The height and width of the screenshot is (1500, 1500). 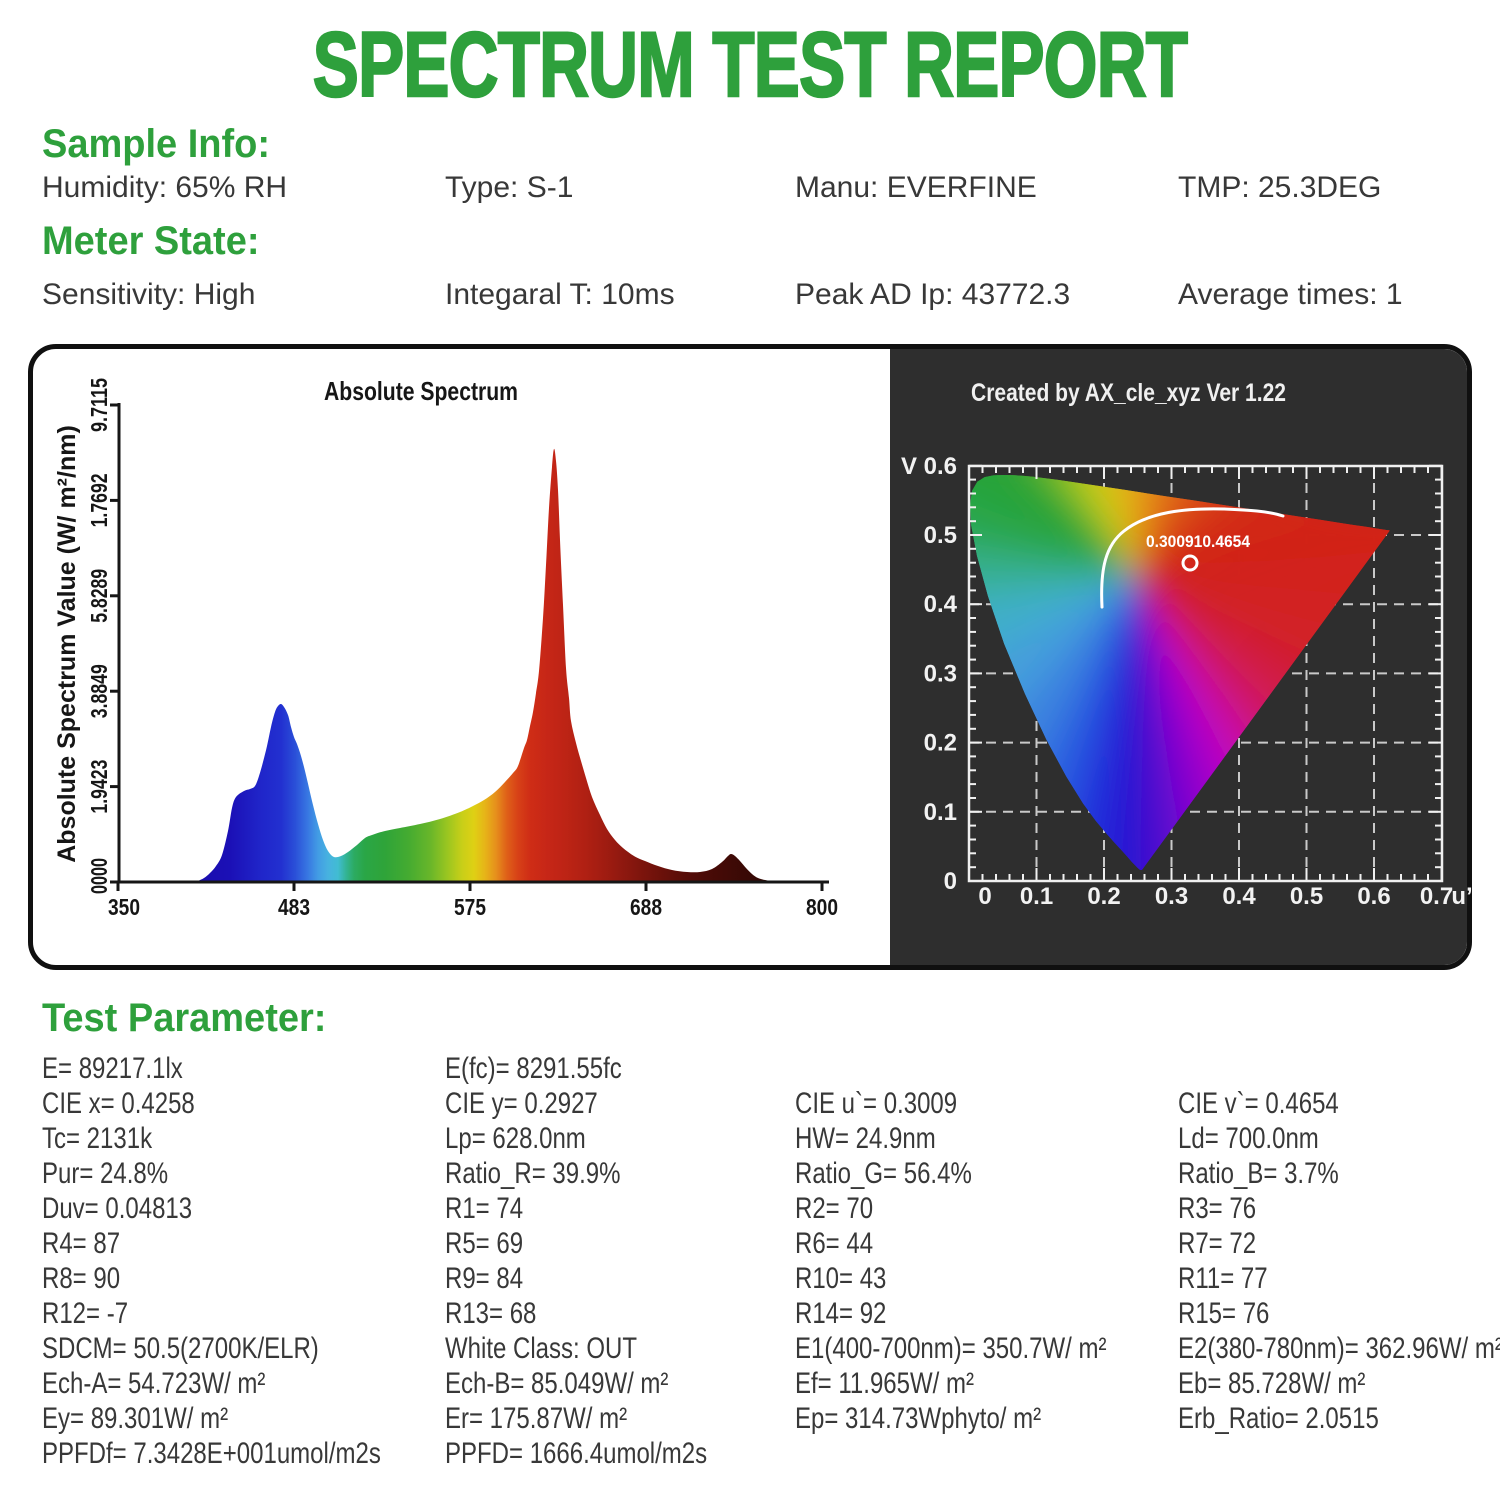 I want to click on svg-text: 350, so click(x=124, y=907).